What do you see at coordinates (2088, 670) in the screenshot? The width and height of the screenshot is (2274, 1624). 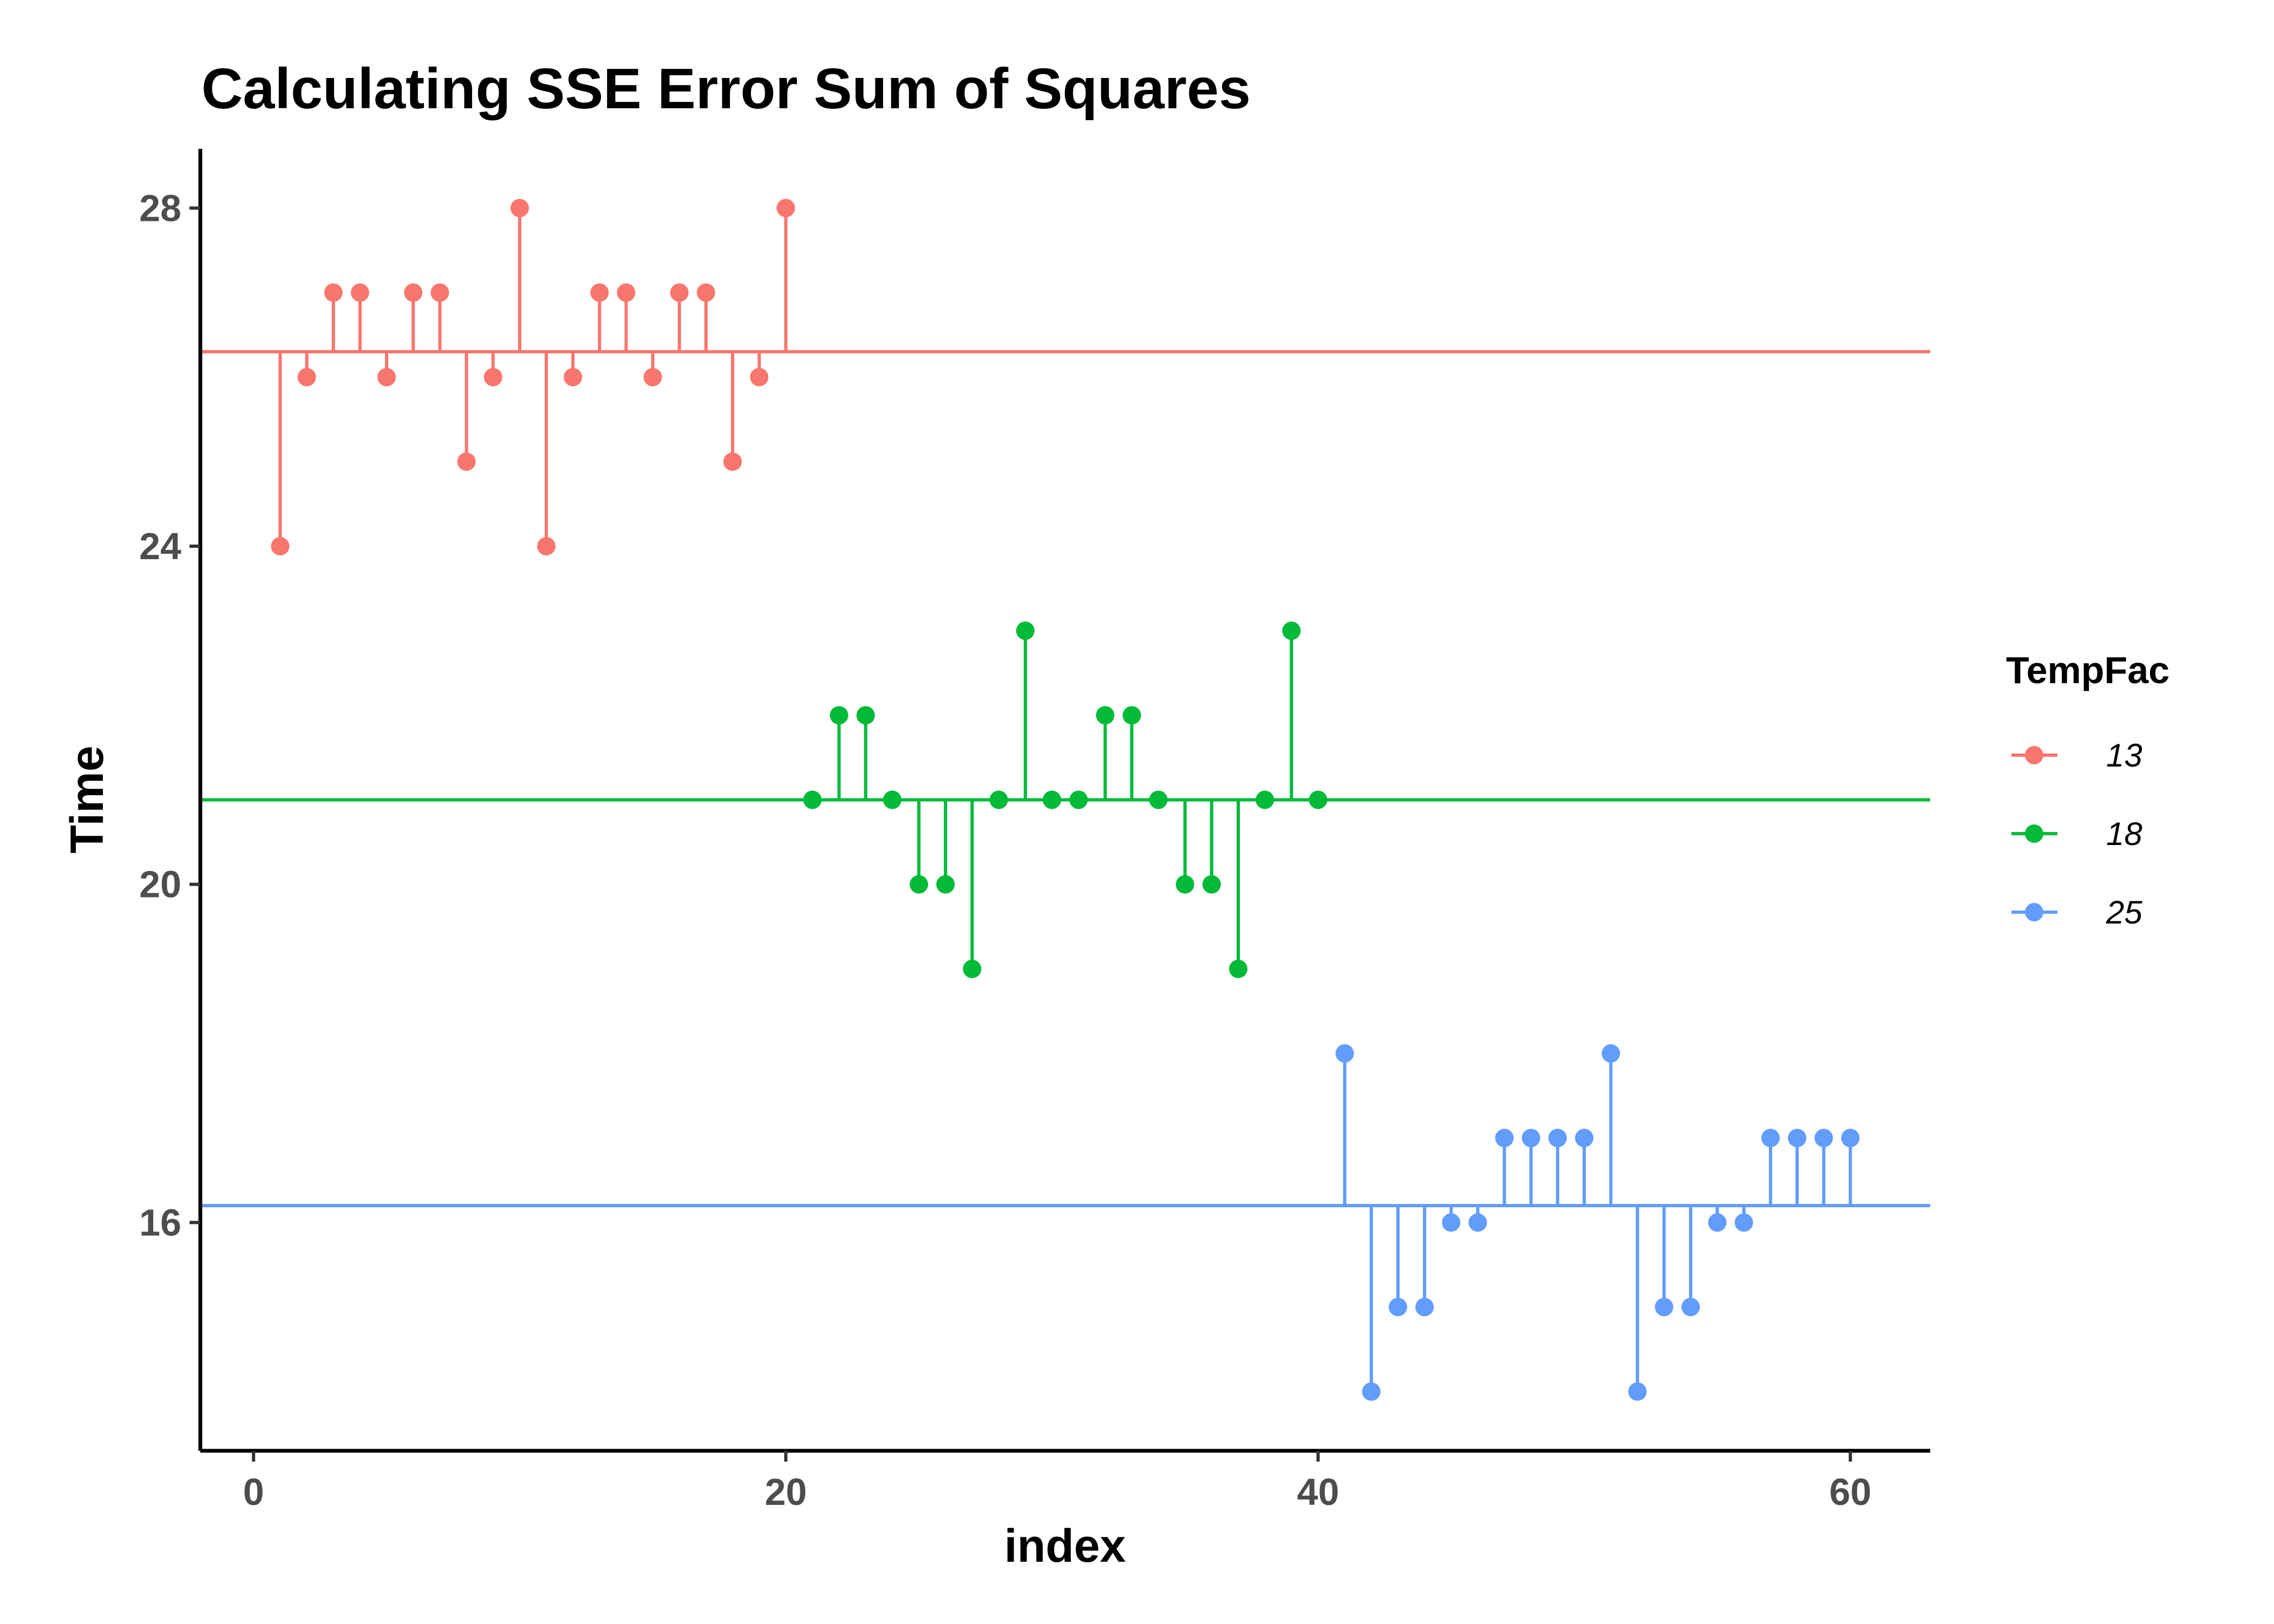 I see `legend-title: TempFac` at bounding box center [2088, 670].